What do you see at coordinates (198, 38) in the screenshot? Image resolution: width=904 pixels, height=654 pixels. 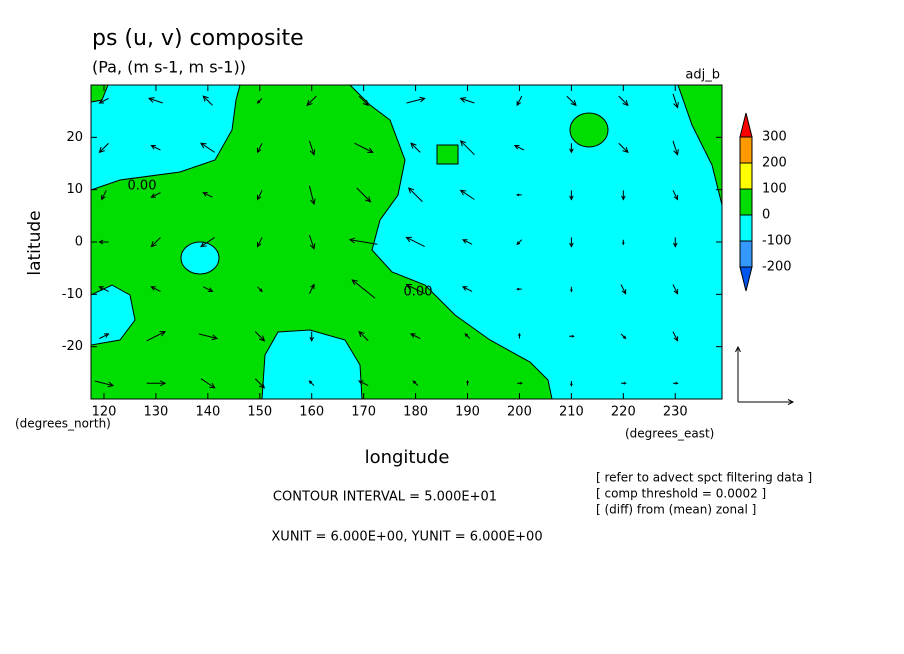 I see `chart-title: ps (u, v) composite` at bounding box center [198, 38].